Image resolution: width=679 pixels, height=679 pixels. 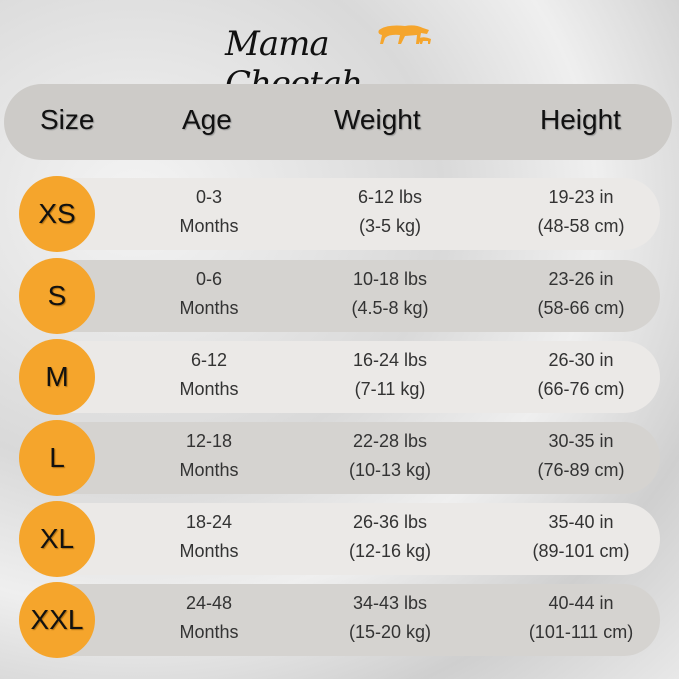 What do you see at coordinates (581, 456) in the screenshot?
I see `height-cell: 30-35 in (76-89 cm)` at bounding box center [581, 456].